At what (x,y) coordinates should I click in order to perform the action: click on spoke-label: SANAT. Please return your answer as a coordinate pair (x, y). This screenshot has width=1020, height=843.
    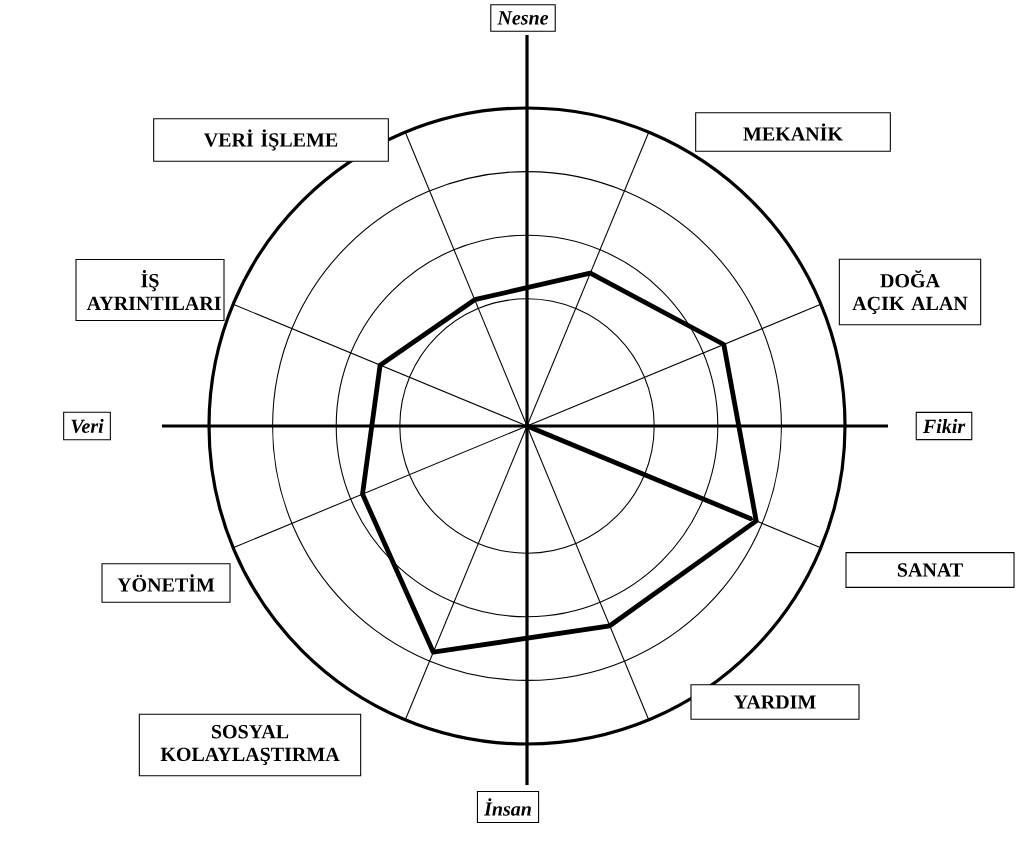
    Looking at the image, I should click on (930, 570).